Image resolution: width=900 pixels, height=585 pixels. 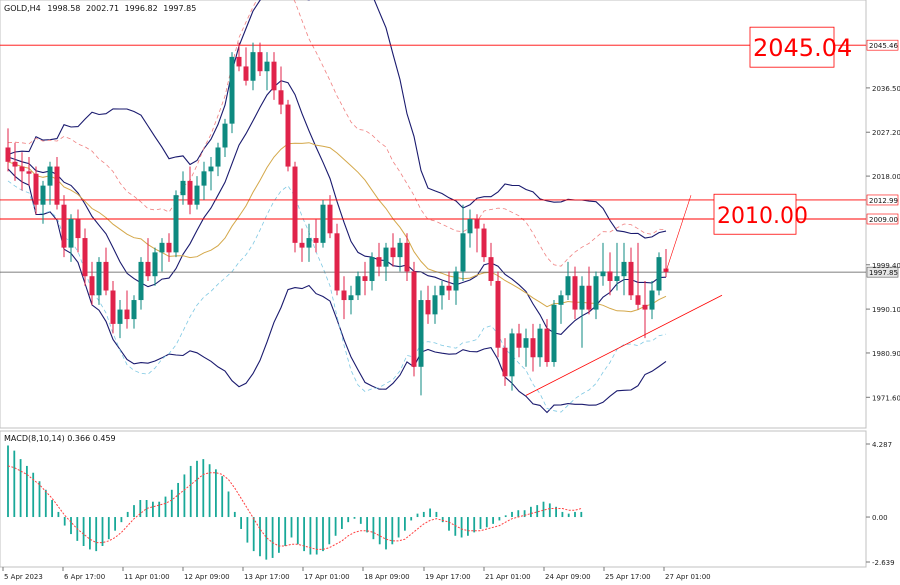 What do you see at coordinates (638, 300) in the screenshot?
I see `candle-body` at bounding box center [638, 300].